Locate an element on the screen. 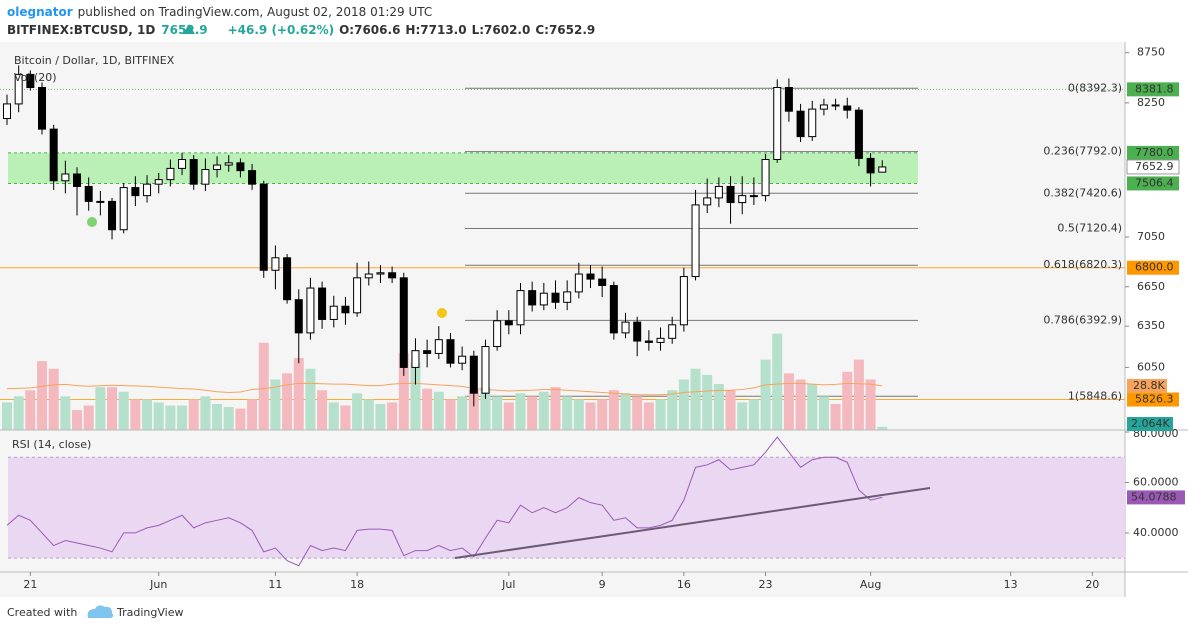 Image resolution: width=1188 pixels, height=631 pixels. fib-label: 0.5(7120.4) is located at coordinates (1089, 227).